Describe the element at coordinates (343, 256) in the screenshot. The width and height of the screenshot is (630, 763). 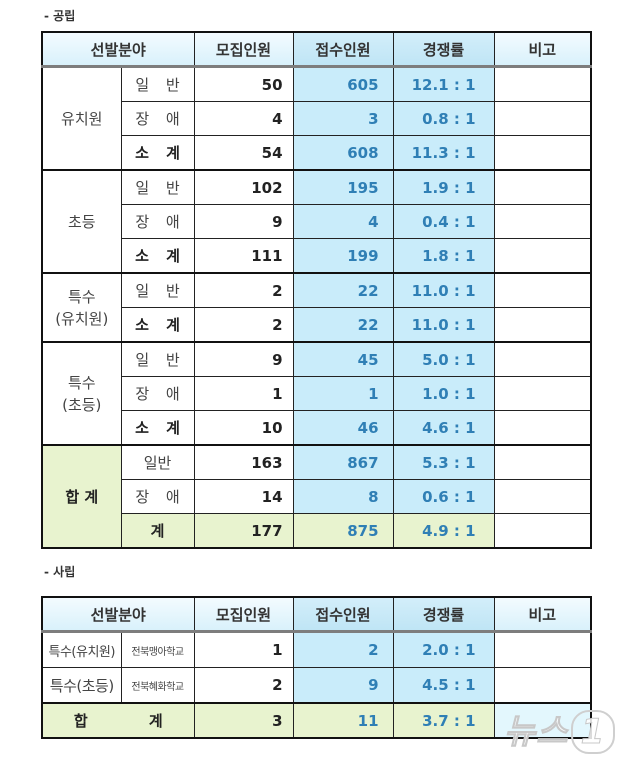
I see `applicants-cell: 199` at that location.